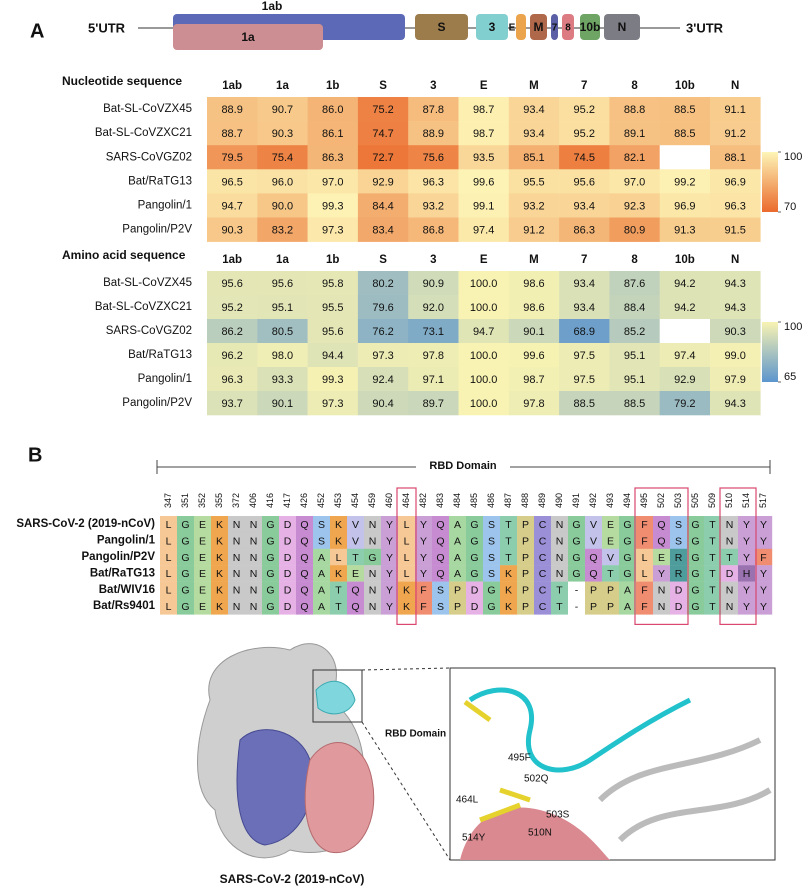  What do you see at coordinates (634, 206) in the screenshot?
I see `cell-label: 92.3` at bounding box center [634, 206].